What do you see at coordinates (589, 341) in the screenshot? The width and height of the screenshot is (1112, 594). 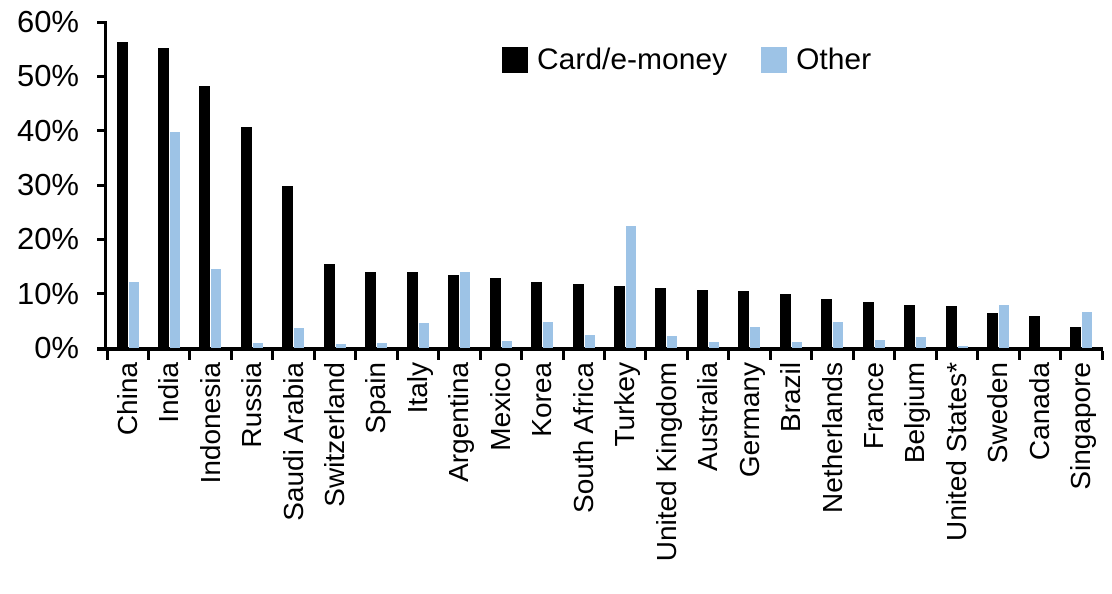 I see `bar-other-south-africa` at bounding box center [589, 341].